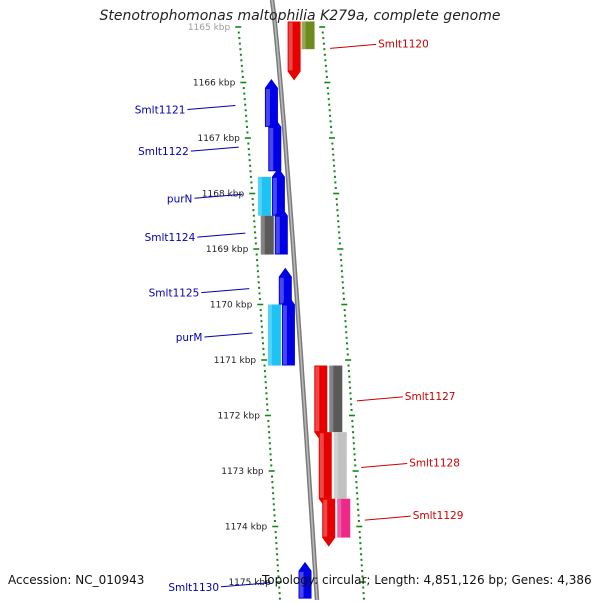 This screenshot has height=604, width=600. I want to click on purM-gene, so click(288, 330).